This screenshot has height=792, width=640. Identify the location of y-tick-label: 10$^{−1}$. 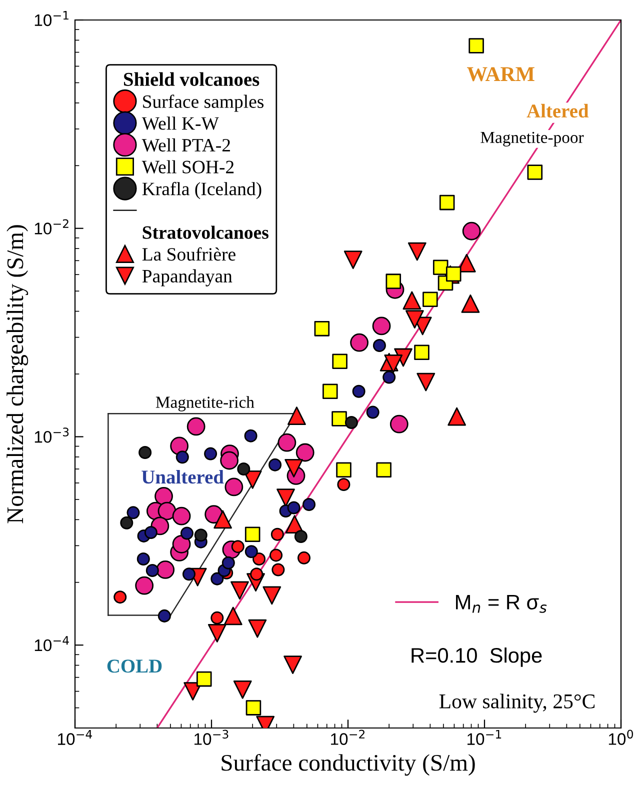
(51, 18).